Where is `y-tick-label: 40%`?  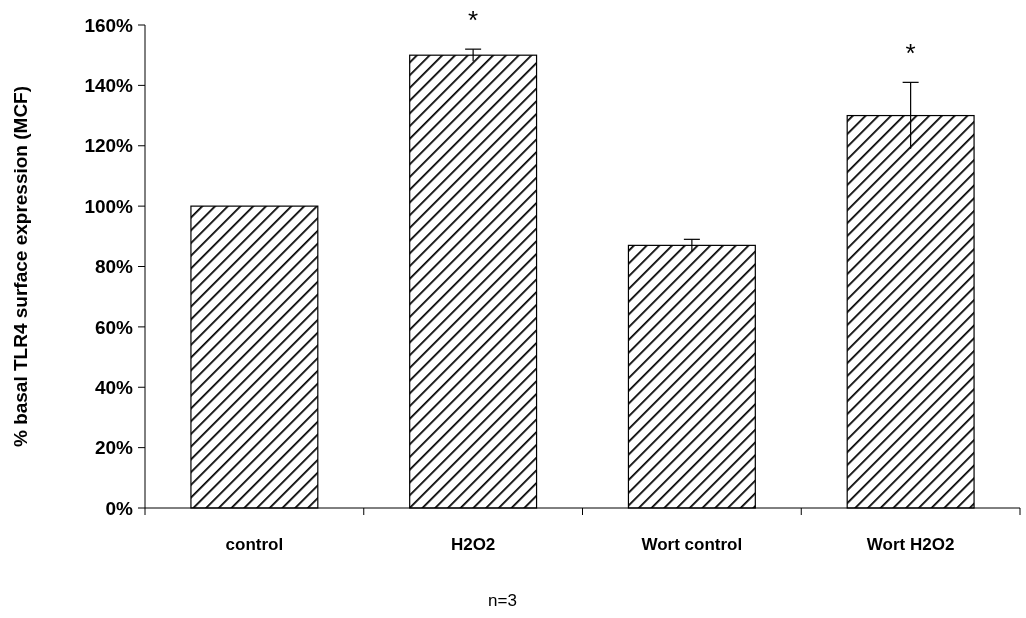 y-tick-label: 40% is located at coordinates (114, 387).